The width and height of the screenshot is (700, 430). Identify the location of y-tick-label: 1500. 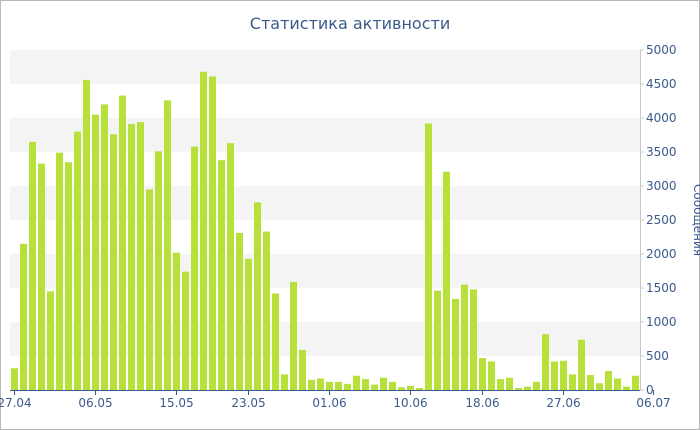
(661, 288).